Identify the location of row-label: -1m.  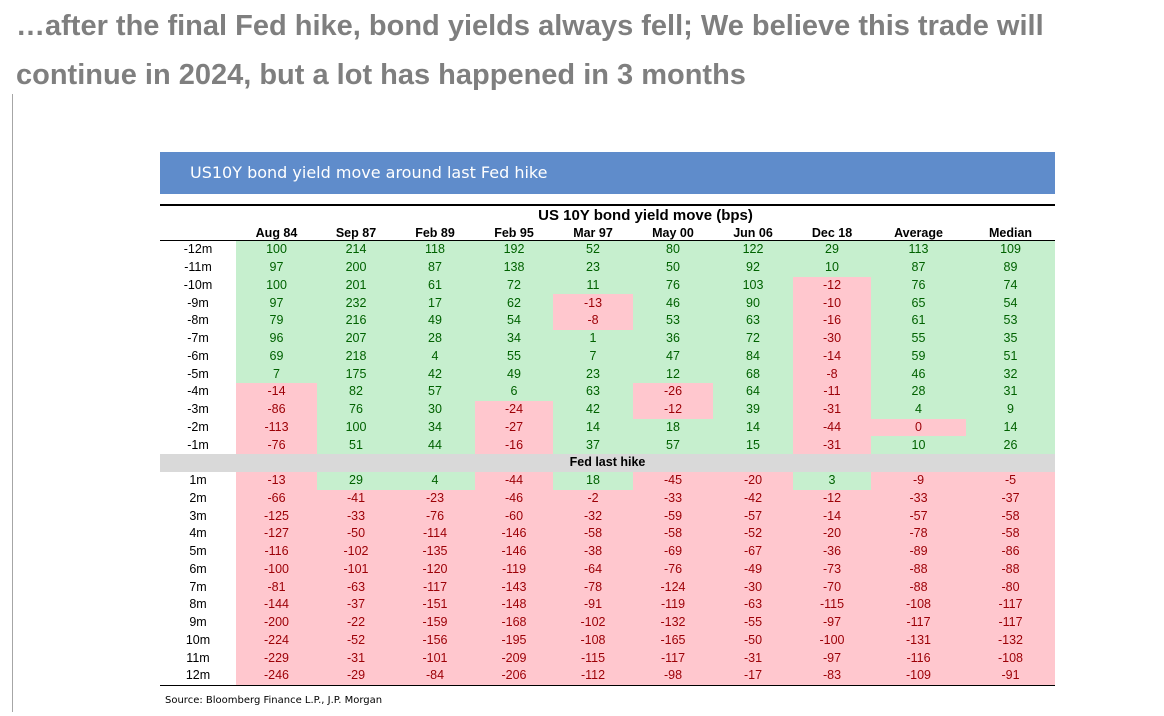
(198, 444).